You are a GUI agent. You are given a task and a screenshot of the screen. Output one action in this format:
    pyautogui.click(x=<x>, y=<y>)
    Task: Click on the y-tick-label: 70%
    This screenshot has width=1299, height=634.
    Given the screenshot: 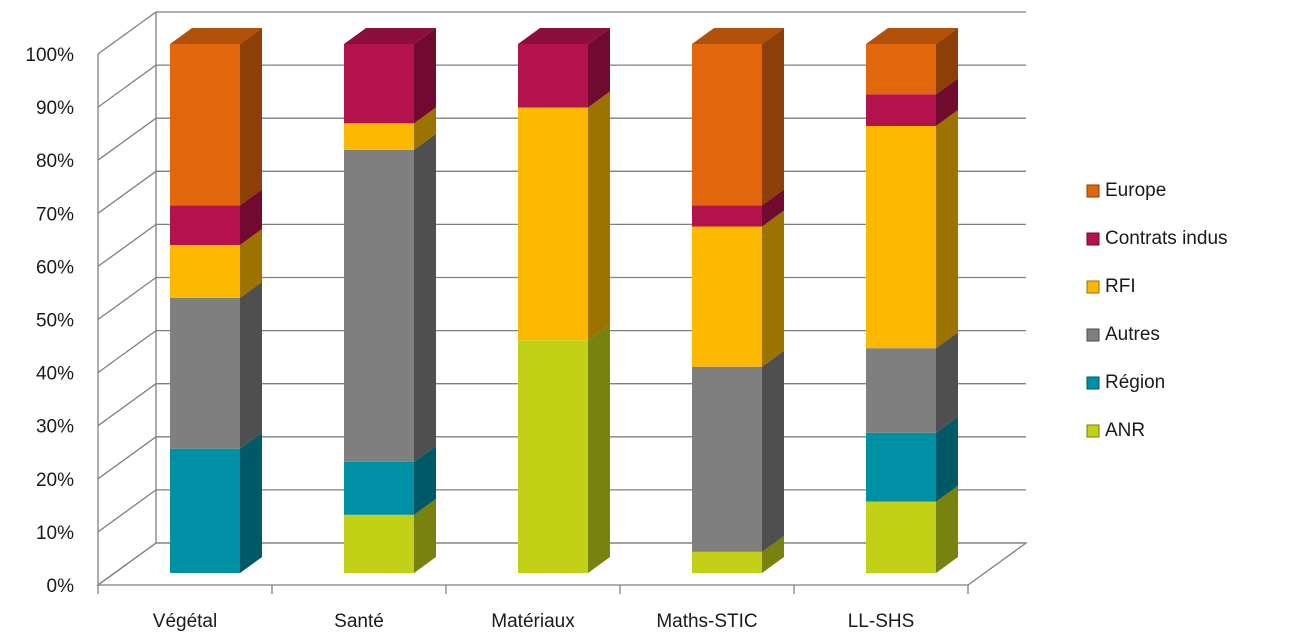 What is the action you would take?
    pyautogui.click(x=55, y=214)
    